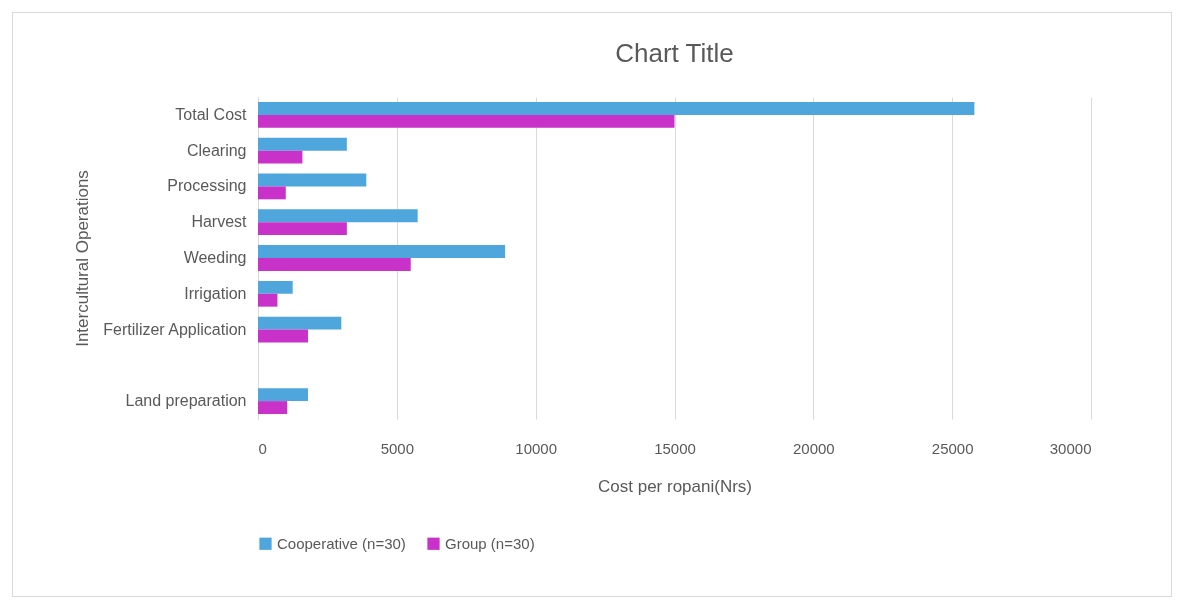 This screenshot has width=1187, height=602. What do you see at coordinates (675, 486) in the screenshot?
I see `x-axis-title: Cost per ropani(Nrs)` at bounding box center [675, 486].